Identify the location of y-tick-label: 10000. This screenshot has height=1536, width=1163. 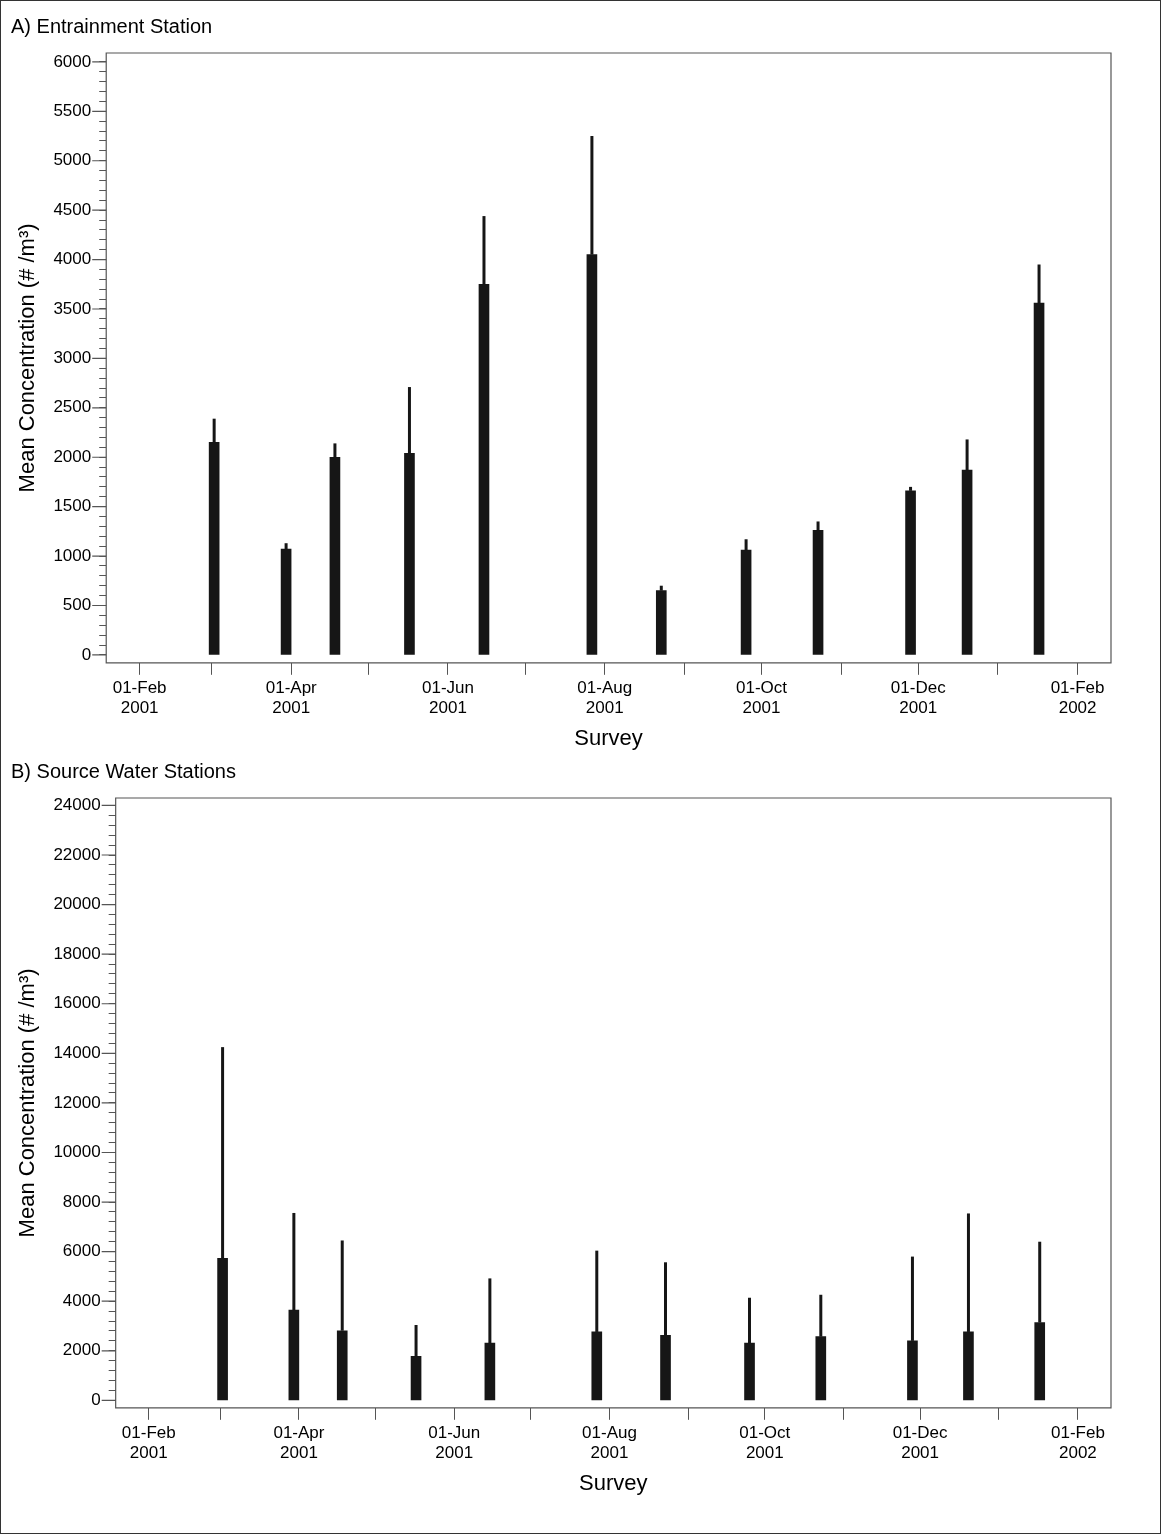
(77, 1152).